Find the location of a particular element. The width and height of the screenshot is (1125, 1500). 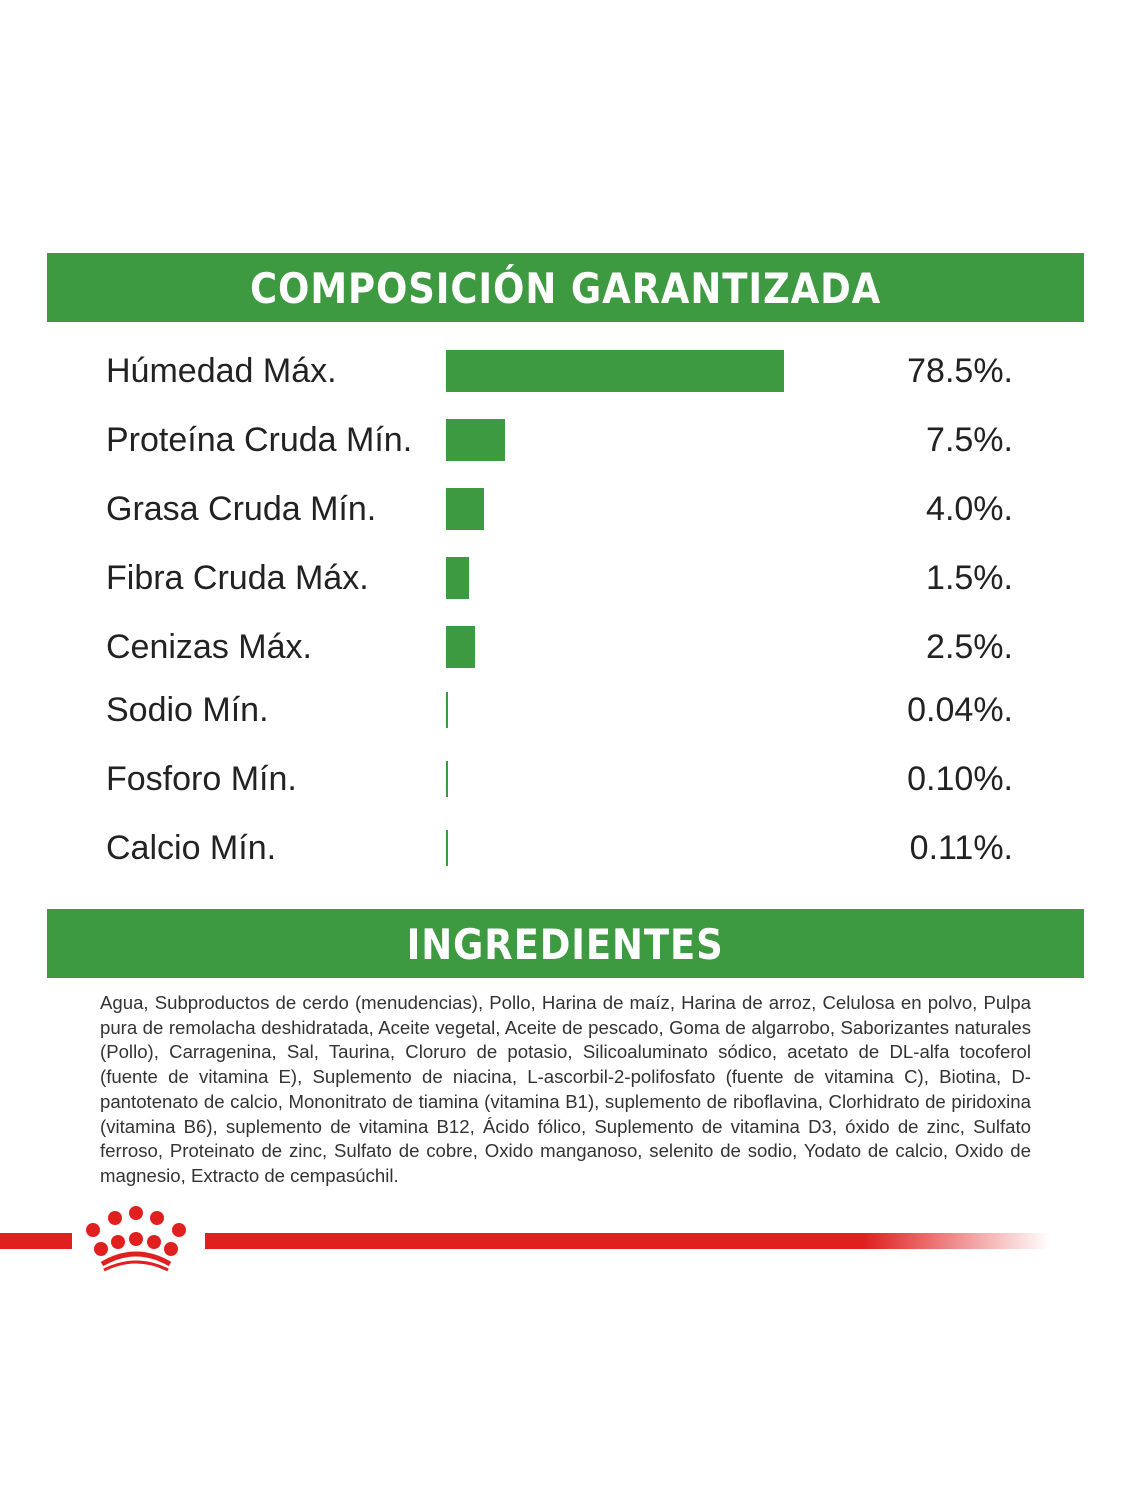

category-label: Fosforo Mín. is located at coordinates (201, 779).